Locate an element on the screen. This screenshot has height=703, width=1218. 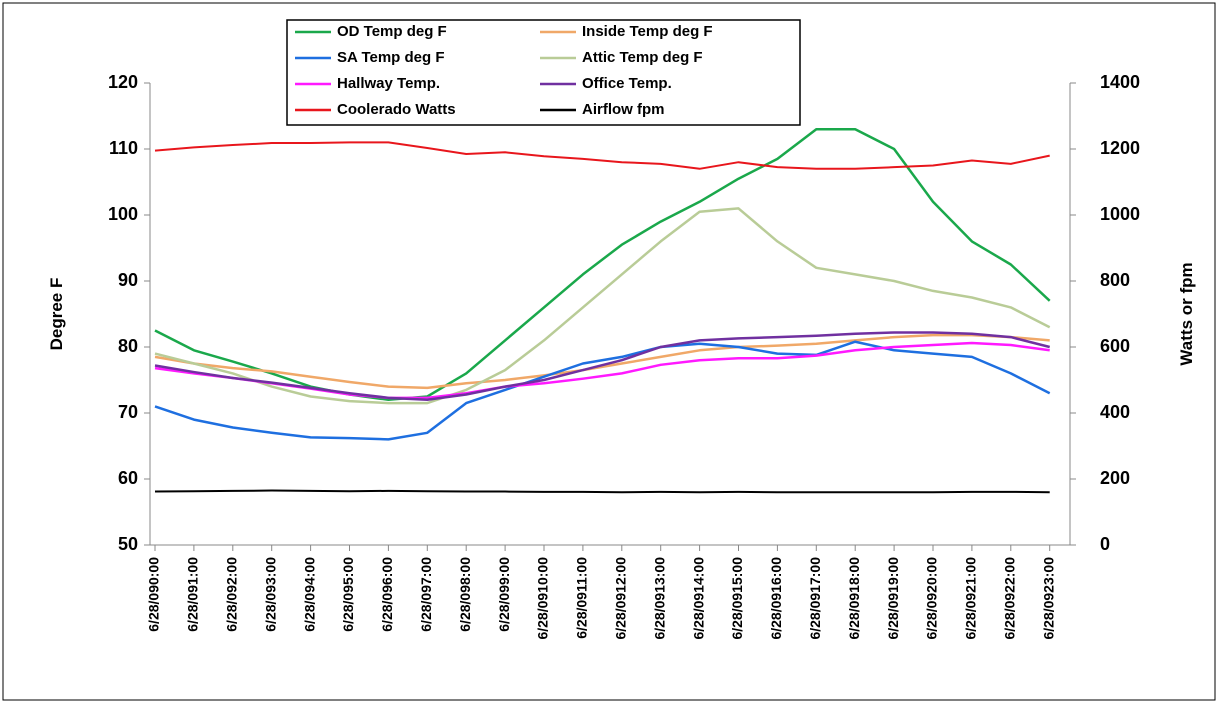
y2-tick-label: 200 is located at coordinates (1115, 478).